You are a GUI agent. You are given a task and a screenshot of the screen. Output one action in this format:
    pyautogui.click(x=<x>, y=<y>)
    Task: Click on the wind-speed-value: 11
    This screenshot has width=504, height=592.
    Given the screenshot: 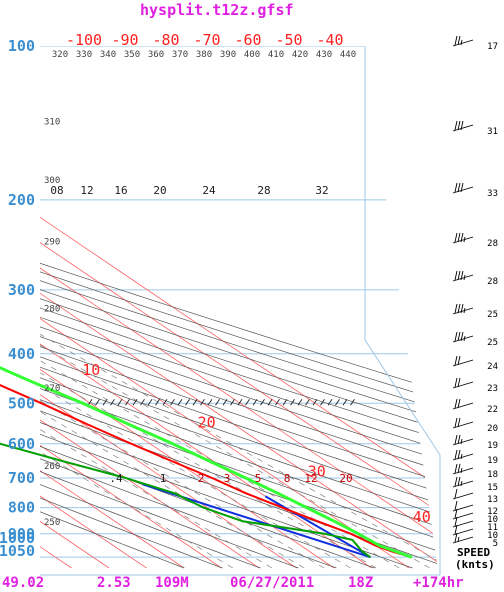 What is the action you would take?
    pyautogui.click(x=492, y=528)
    